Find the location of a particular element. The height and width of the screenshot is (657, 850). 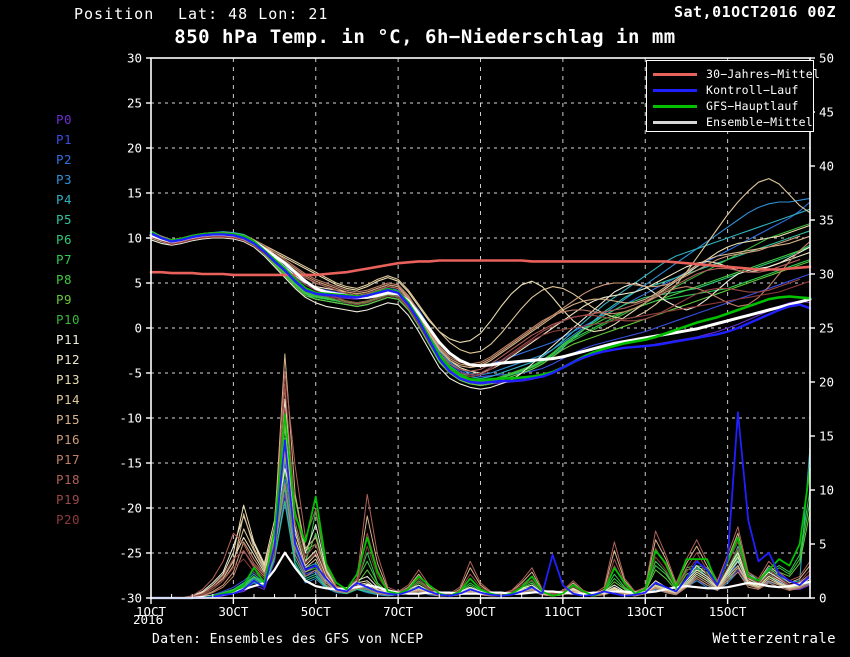

x-axis-tick-label: 13OCT is located at coordinates (645, 611).